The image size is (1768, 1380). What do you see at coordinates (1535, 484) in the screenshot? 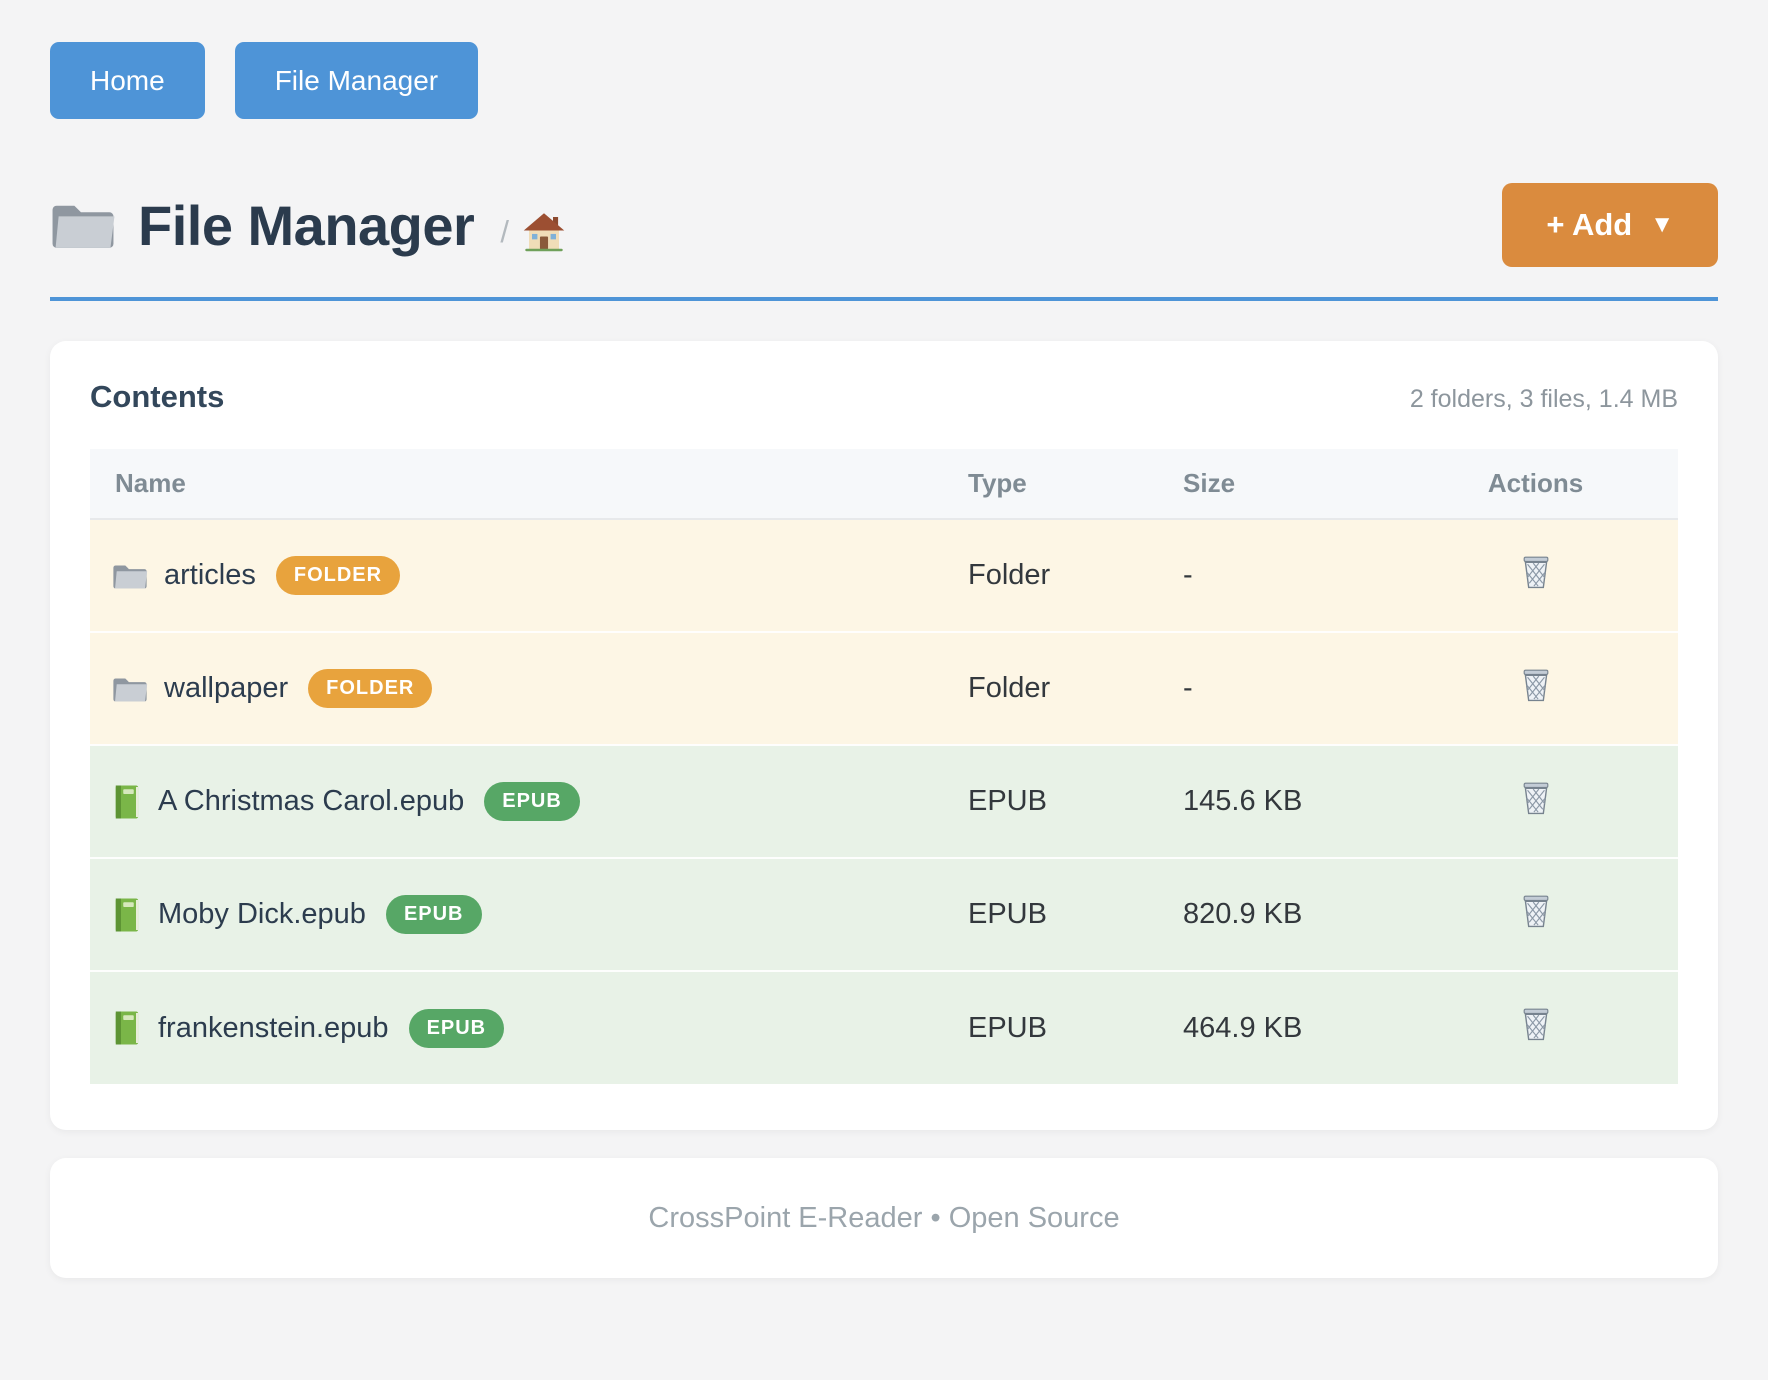
I see `column-header-actions: Actions` at bounding box center [1535, 484].